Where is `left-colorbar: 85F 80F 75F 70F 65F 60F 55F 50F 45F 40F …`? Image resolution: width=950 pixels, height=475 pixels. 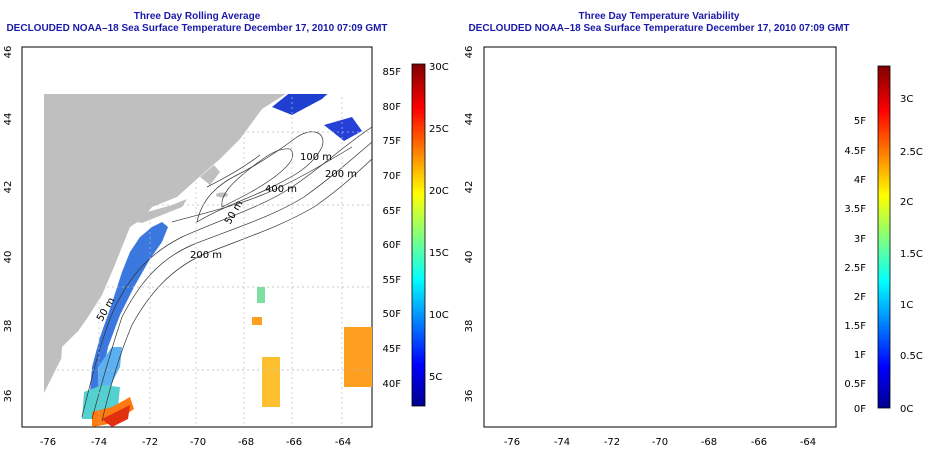 left-colorbar: 85F 80F 75F 70F 65F 60F 55F 50F 45F 40F … is located at coordinates (416, 234).